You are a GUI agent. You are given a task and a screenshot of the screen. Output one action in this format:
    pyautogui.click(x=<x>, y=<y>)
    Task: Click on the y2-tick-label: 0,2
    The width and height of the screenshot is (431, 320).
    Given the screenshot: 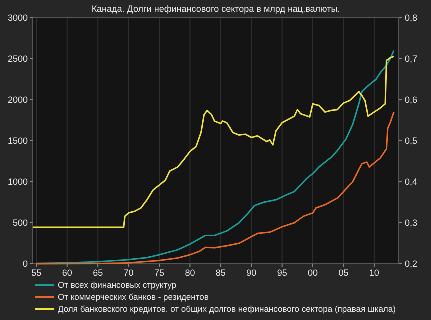 What is the action you would take?
    pyautogui.click(x=411, y=264)
    